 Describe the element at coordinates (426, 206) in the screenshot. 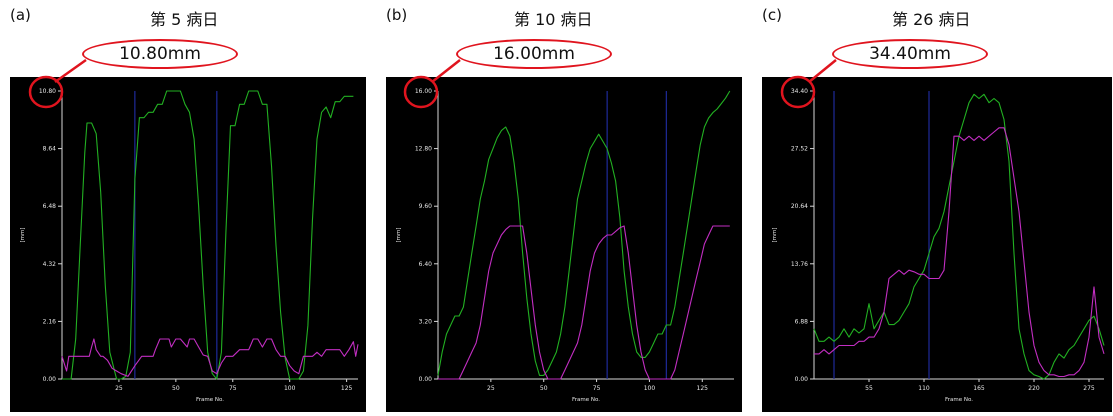

I see `y-tick-label: 9.60` at that location.